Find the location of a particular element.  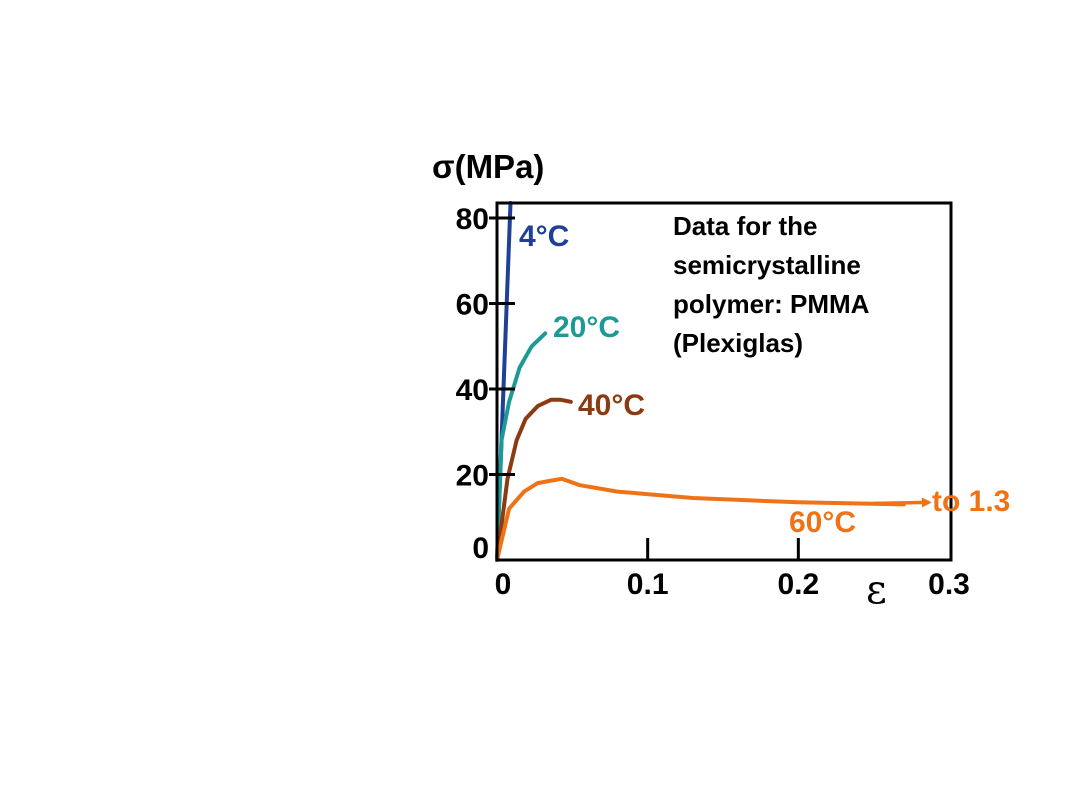

y-tick-label: 40 is located at coordinates (472, 390).